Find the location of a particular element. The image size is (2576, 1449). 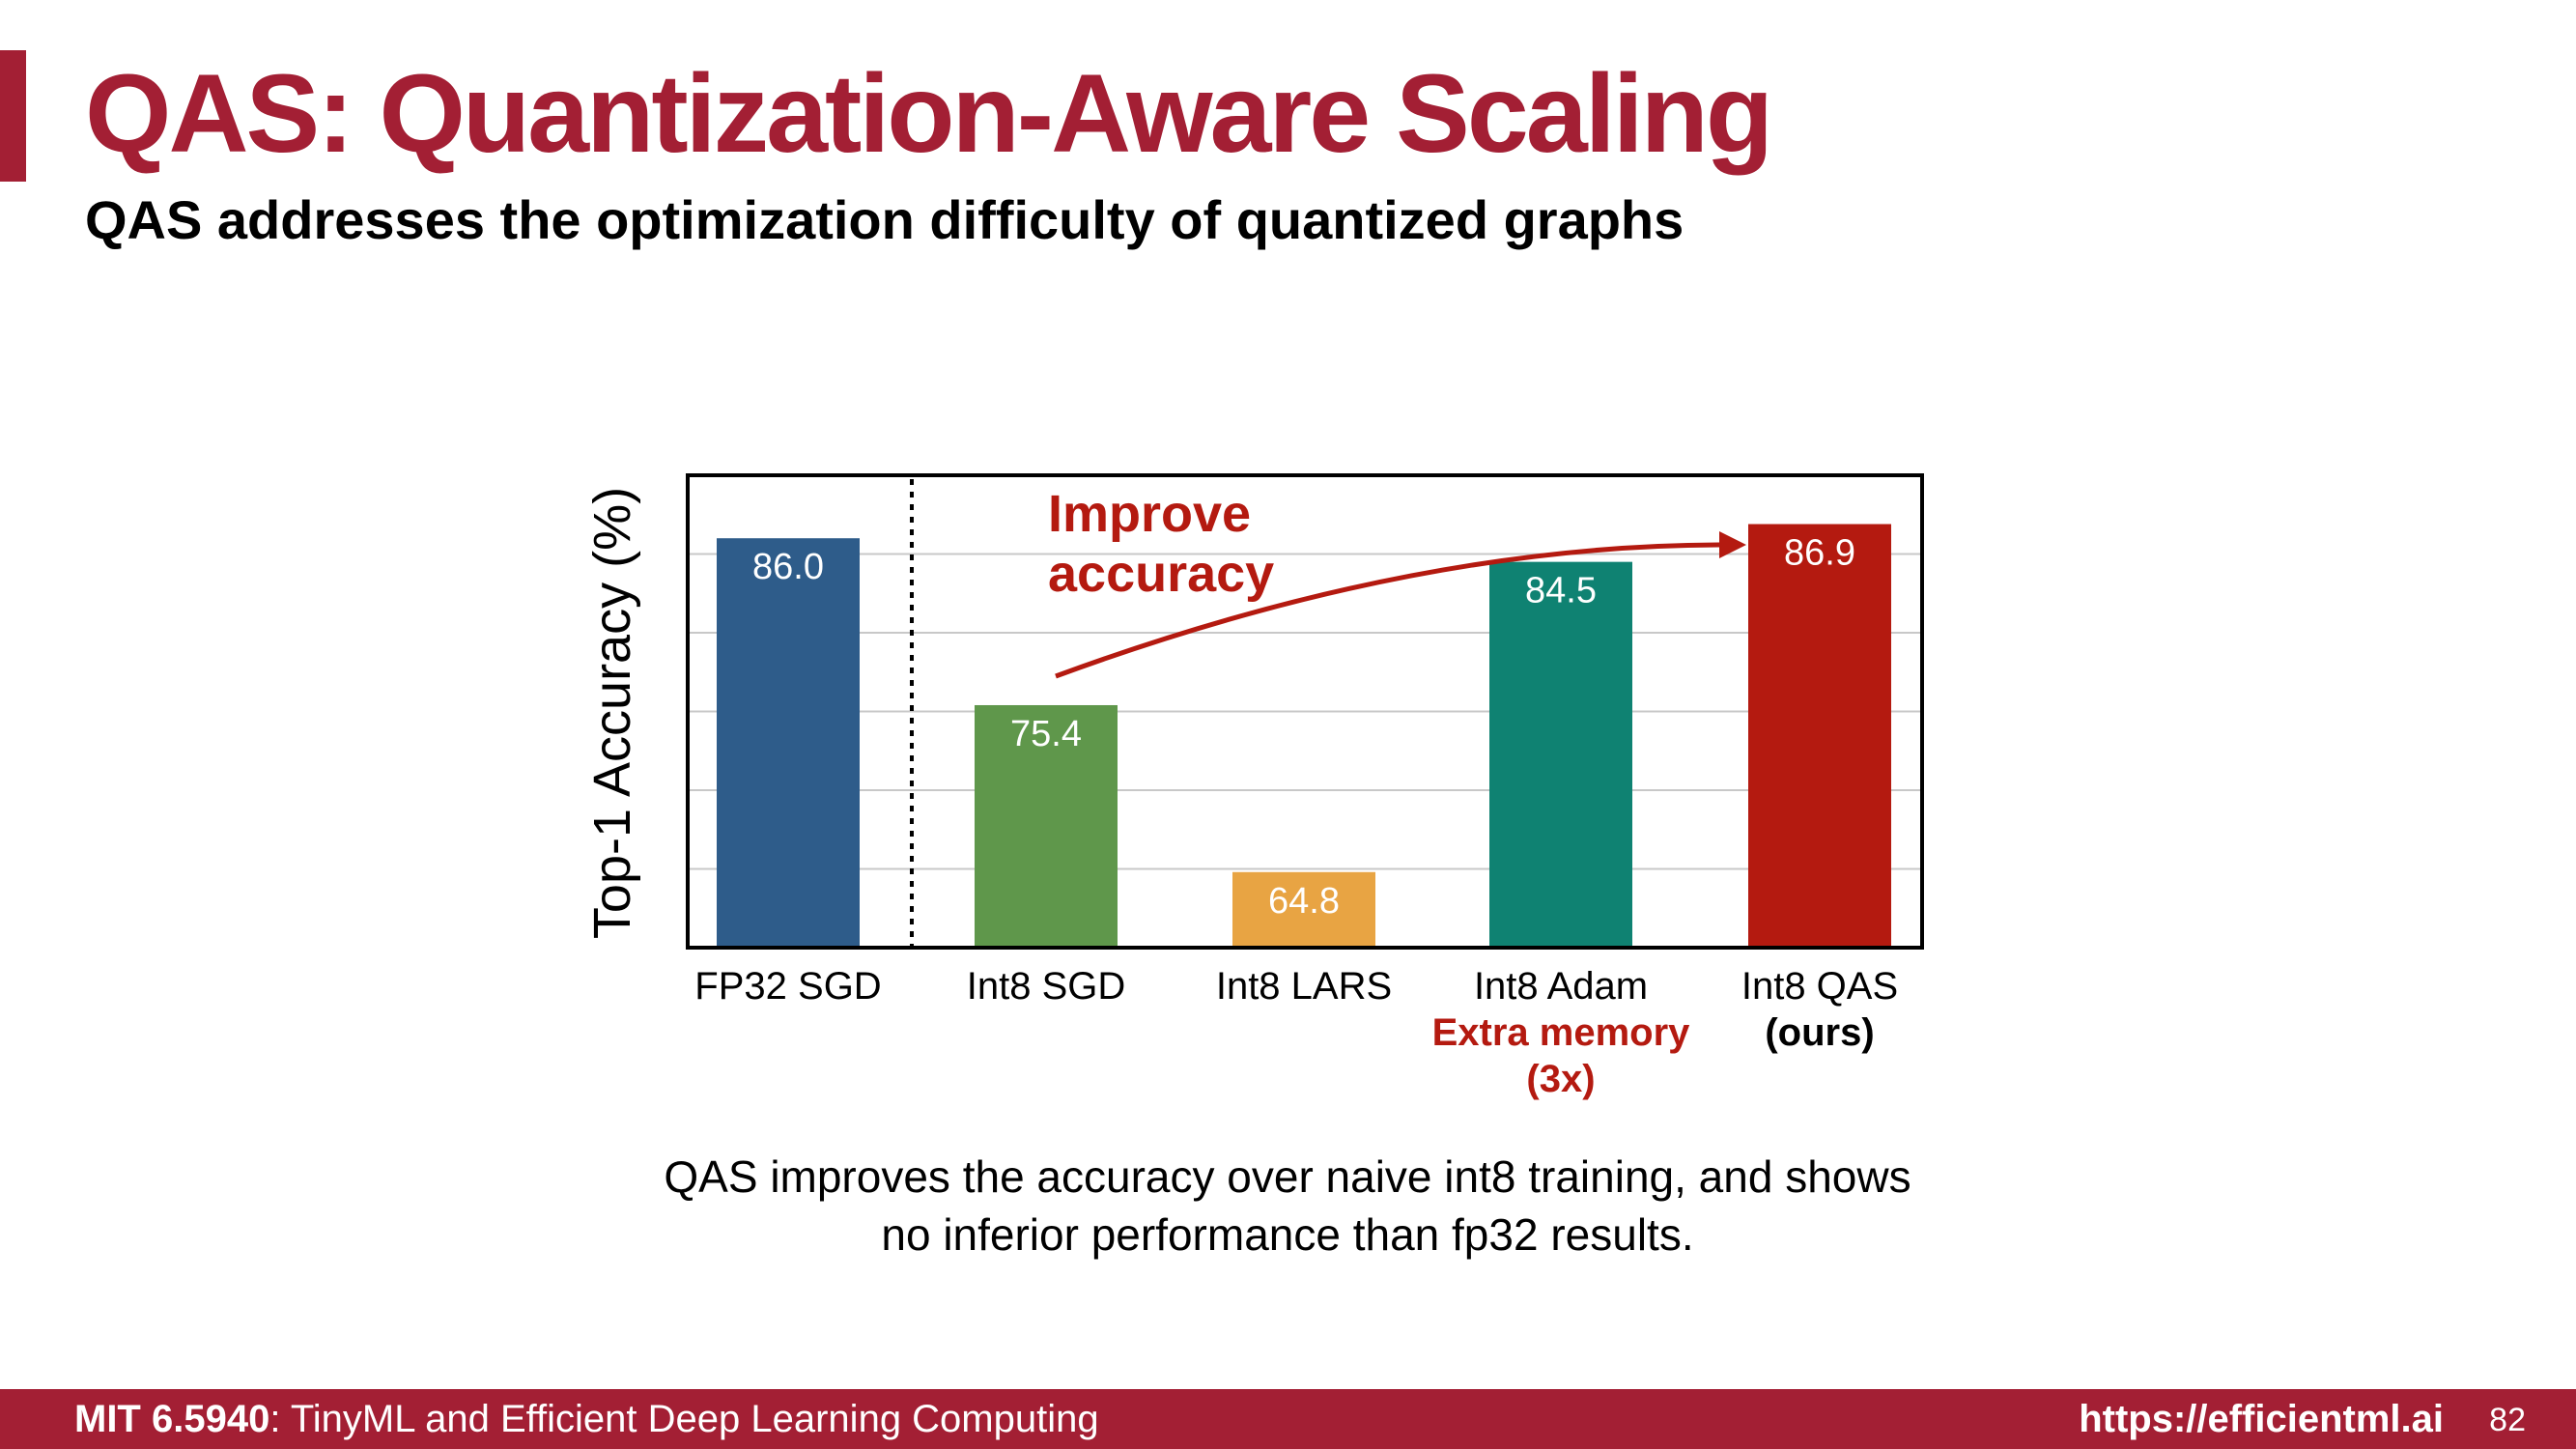

bar-value-label: 64.8 is located at coordinates (1304, 901).